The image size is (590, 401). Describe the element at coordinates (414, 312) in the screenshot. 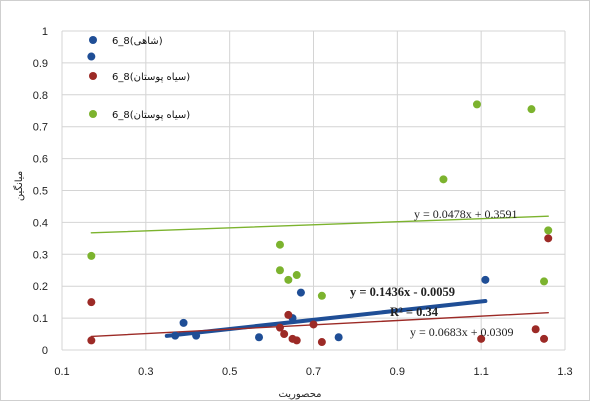

I see `trend-equation-3: R² = 0.34` at that location.